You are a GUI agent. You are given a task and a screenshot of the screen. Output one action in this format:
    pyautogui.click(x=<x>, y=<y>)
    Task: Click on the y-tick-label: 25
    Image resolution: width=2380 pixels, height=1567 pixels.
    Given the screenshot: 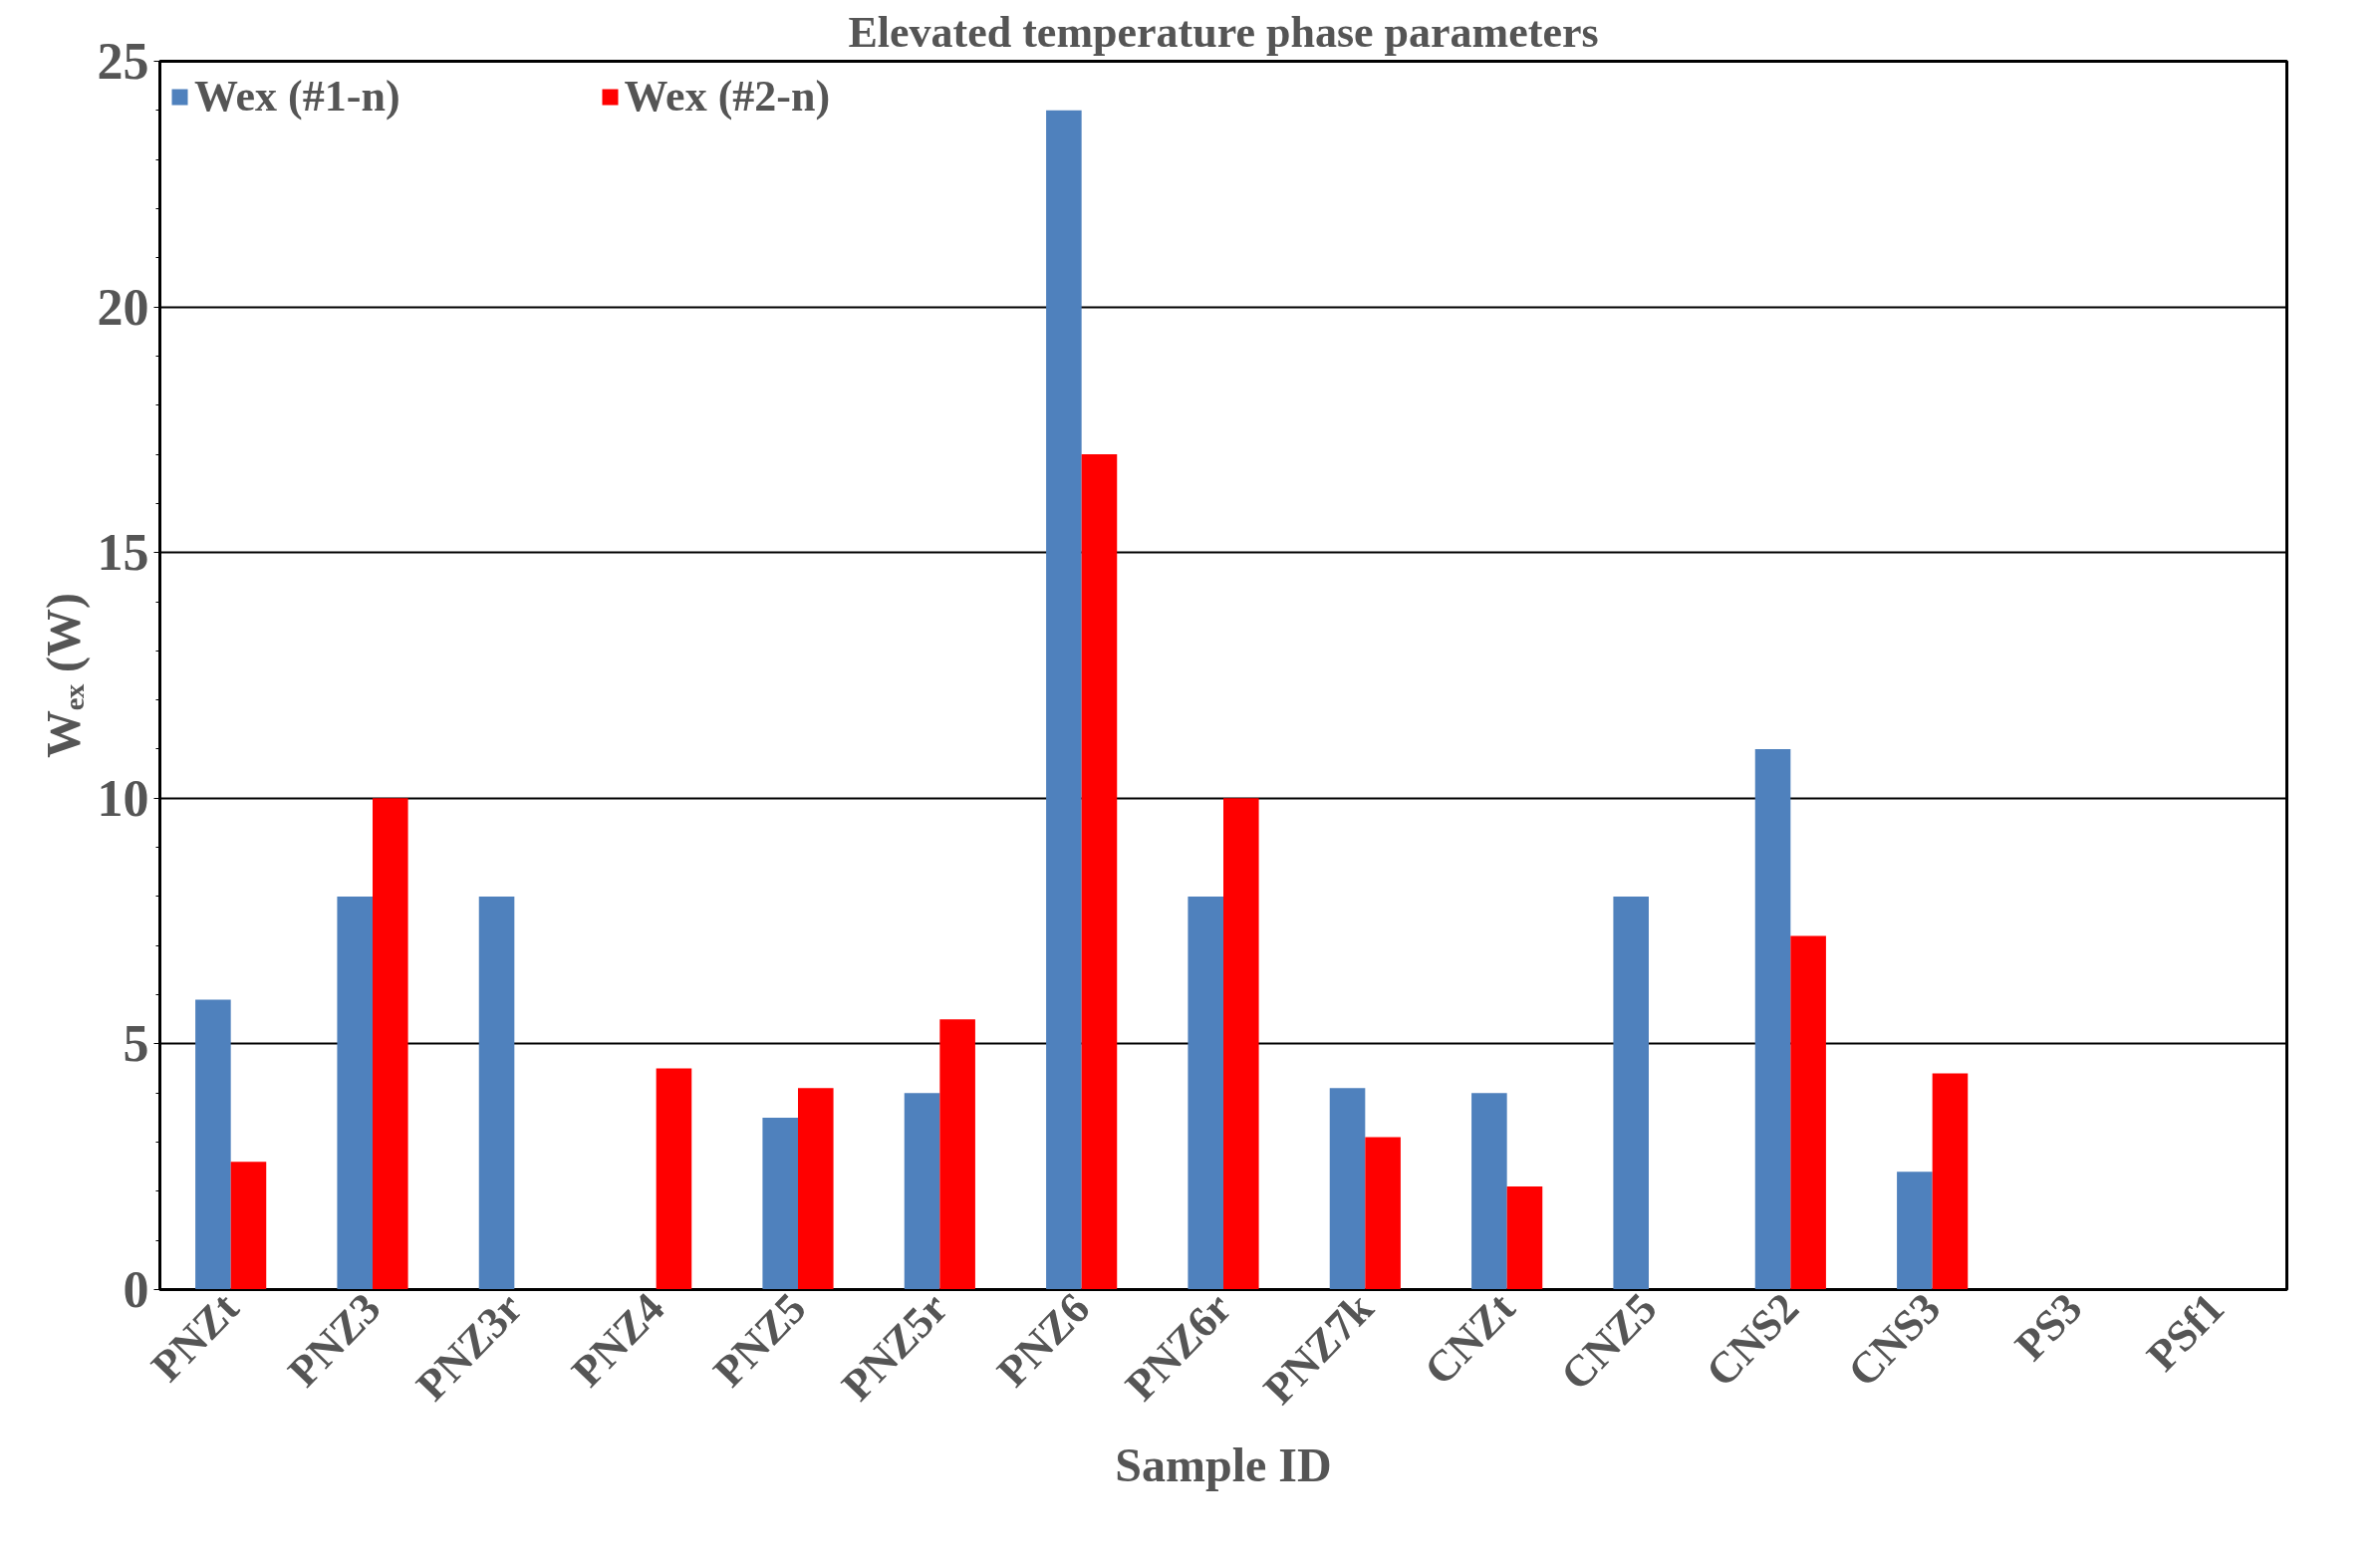 What is the action you would take?
    pyautogui.click(x=123, y=61)
    